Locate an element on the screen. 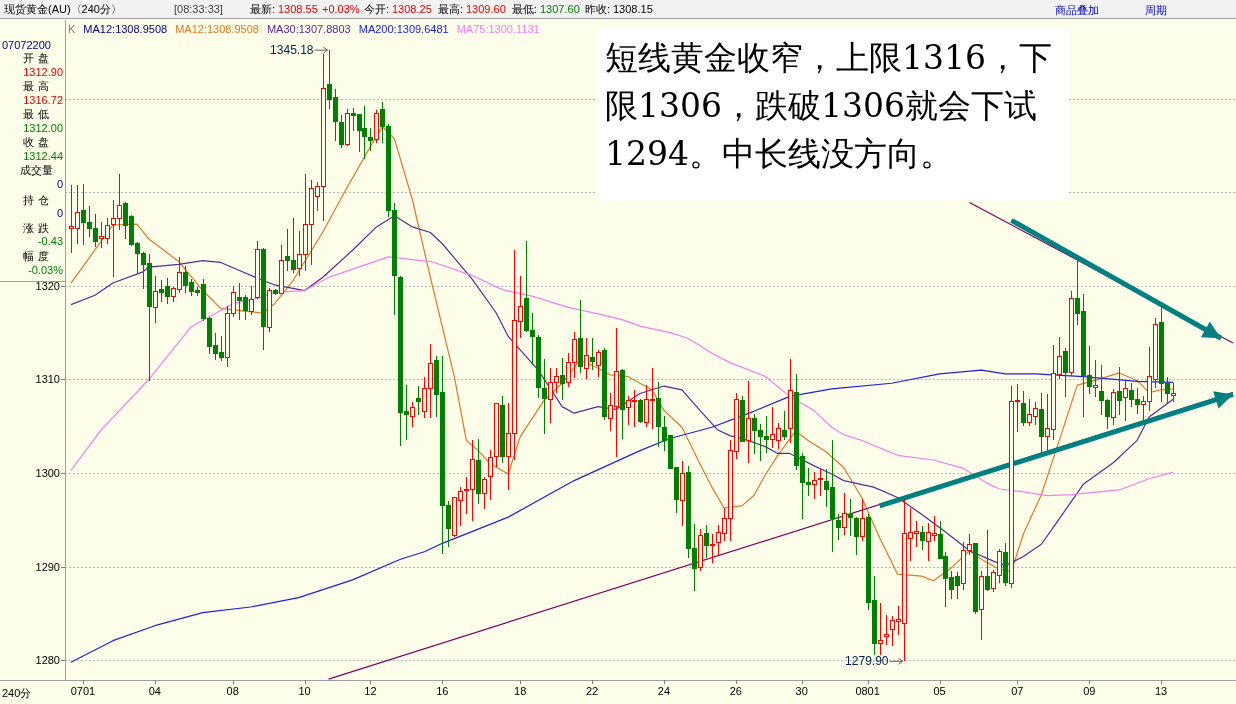 The image size is (1236, 704). text: 240分 is located at coordinates (17, 693).